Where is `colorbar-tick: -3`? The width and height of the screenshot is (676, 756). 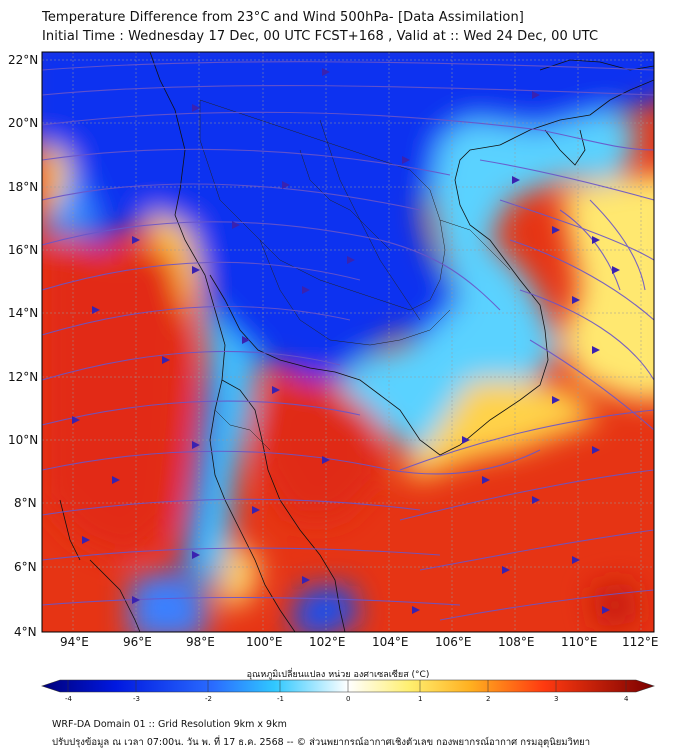
colorbar-tick: -3 is located at coordinates (136, 699).